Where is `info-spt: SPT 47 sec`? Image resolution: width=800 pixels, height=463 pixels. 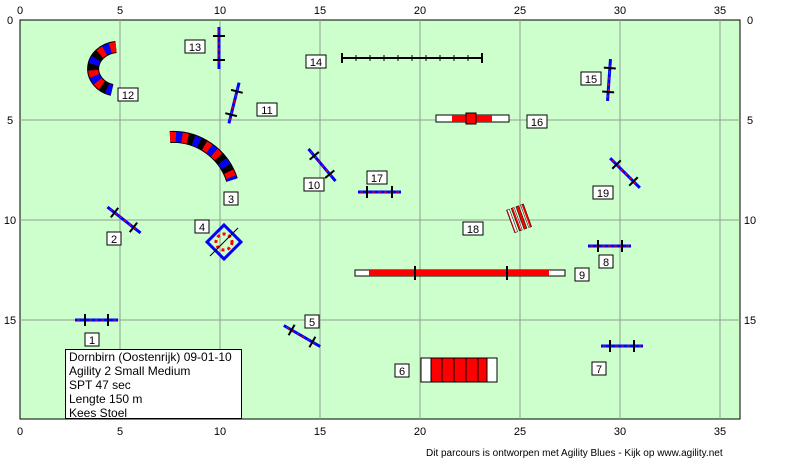 info-spt: SPT 47 sec is located at coordinates (100, 385).